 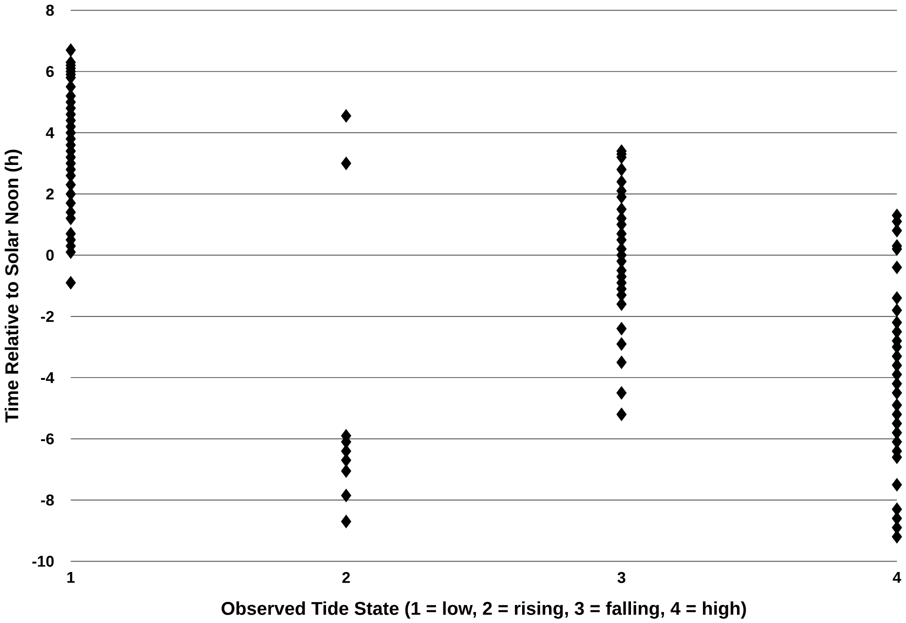 I want to click on y-tick-label: 6, so click(x=50, y=71).